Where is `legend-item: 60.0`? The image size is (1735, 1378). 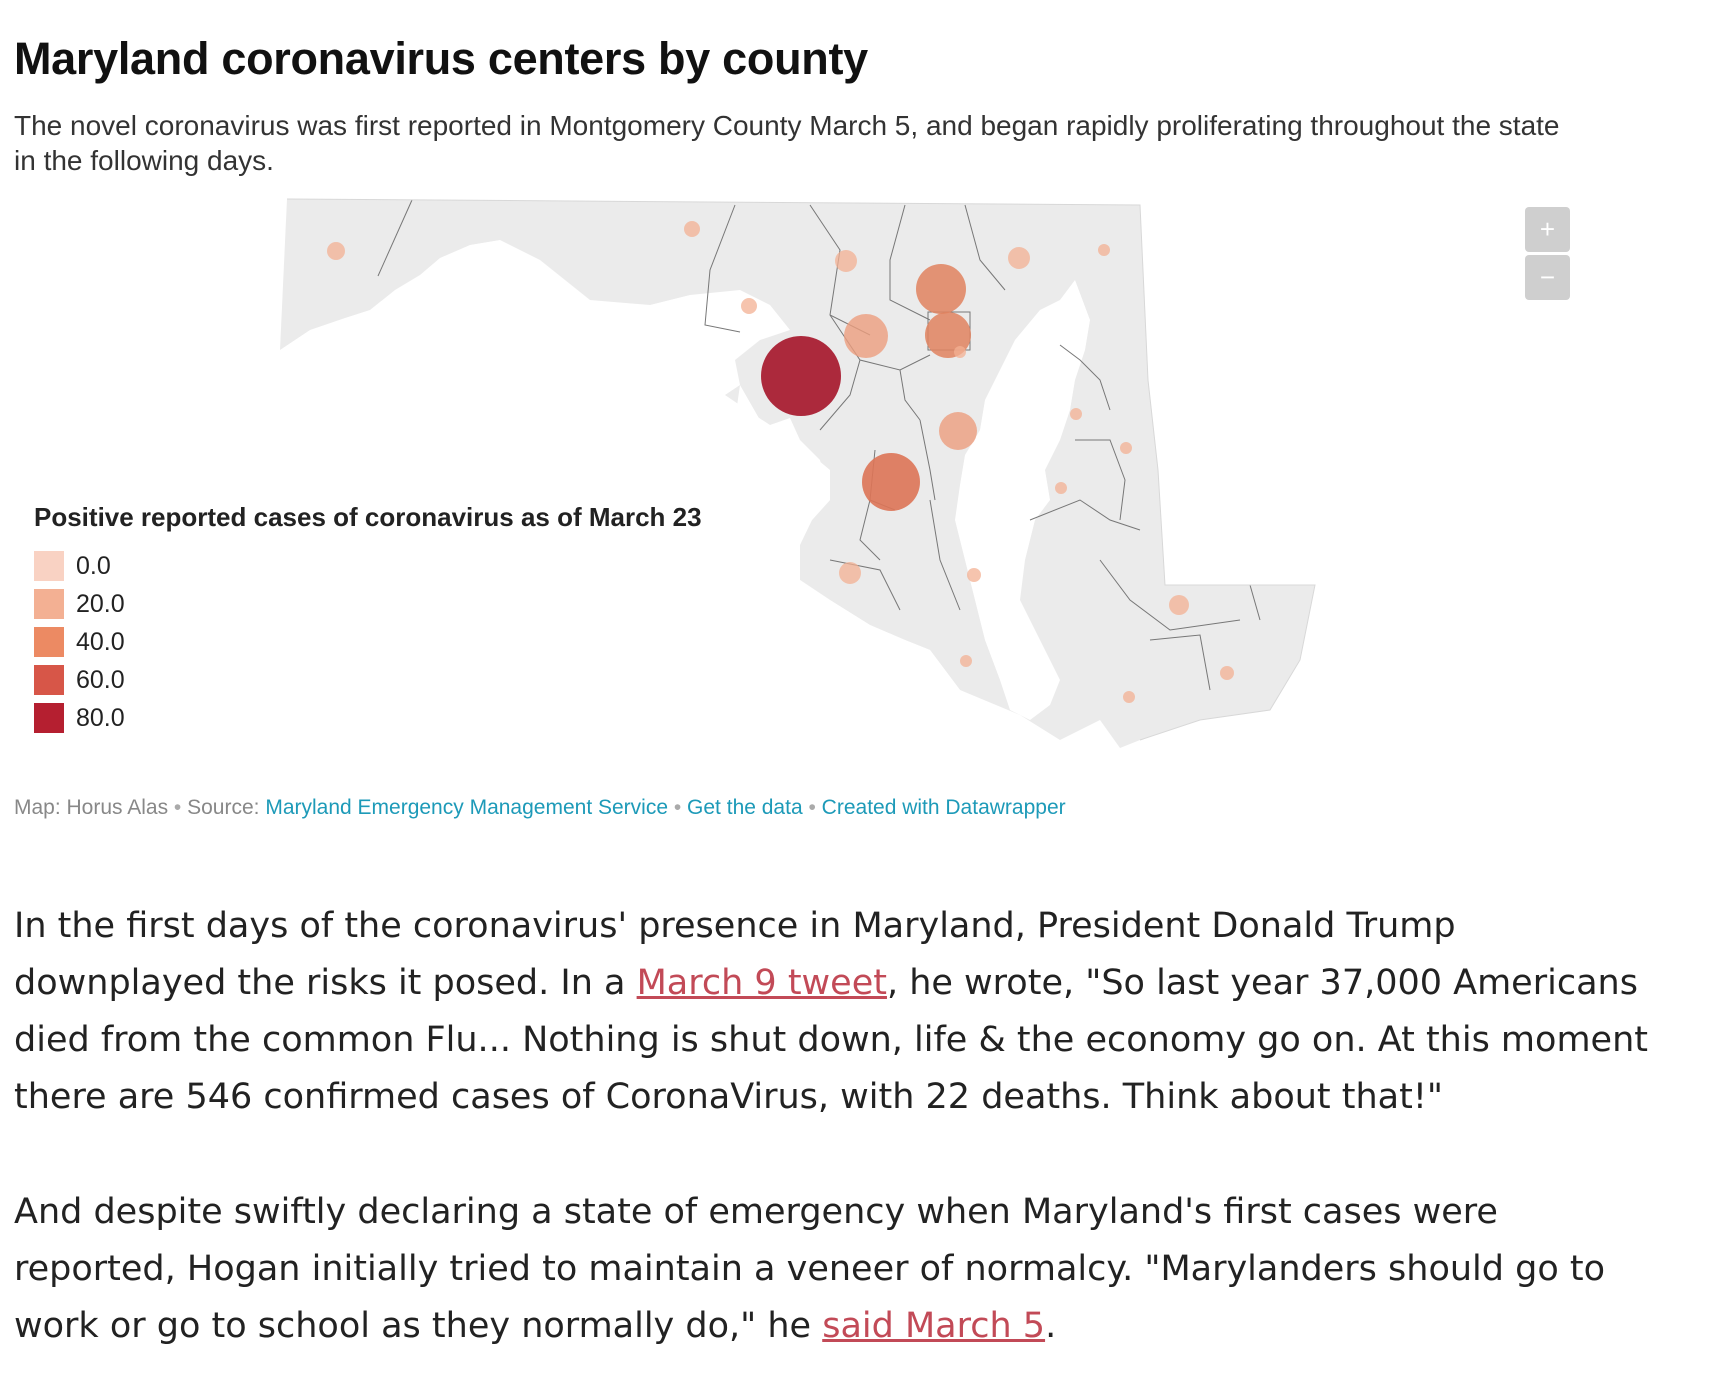 legend-item: 60.0 is located at coordinates (368, 680).